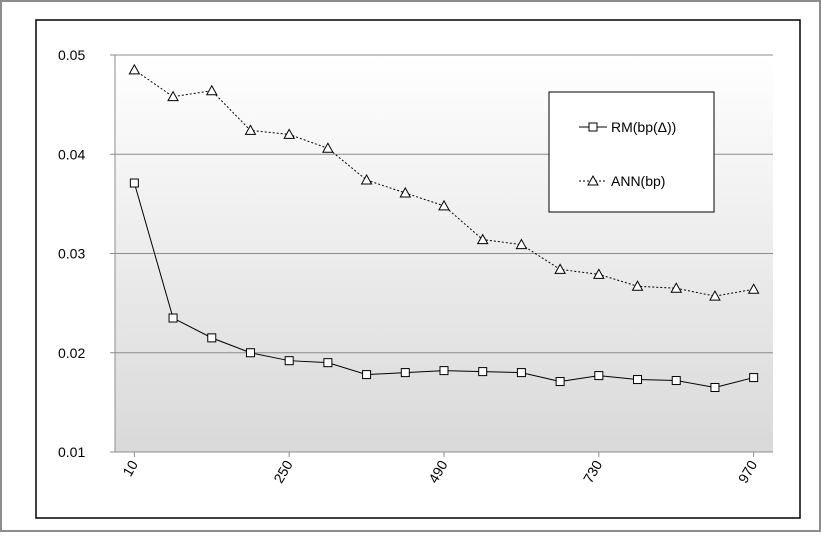  What do you see at coordinates (71, 254) in the screenshot?
I see `y-tick-label: 0.03` at bounding box center [71, 254].